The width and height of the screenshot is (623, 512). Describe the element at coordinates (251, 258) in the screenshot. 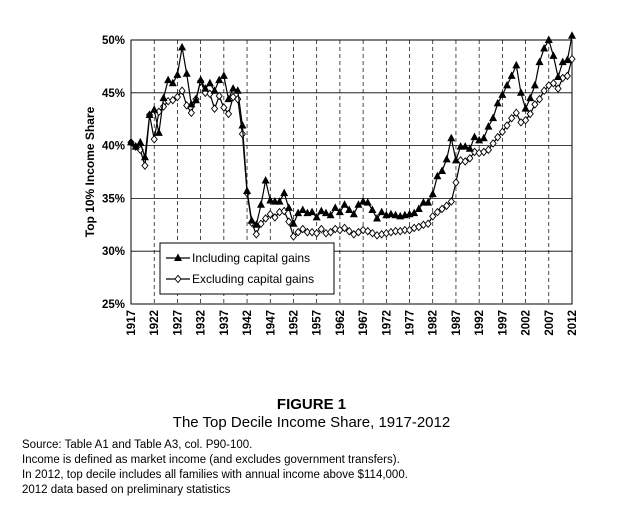

I see `legend-label: Including capital gains` at that location.